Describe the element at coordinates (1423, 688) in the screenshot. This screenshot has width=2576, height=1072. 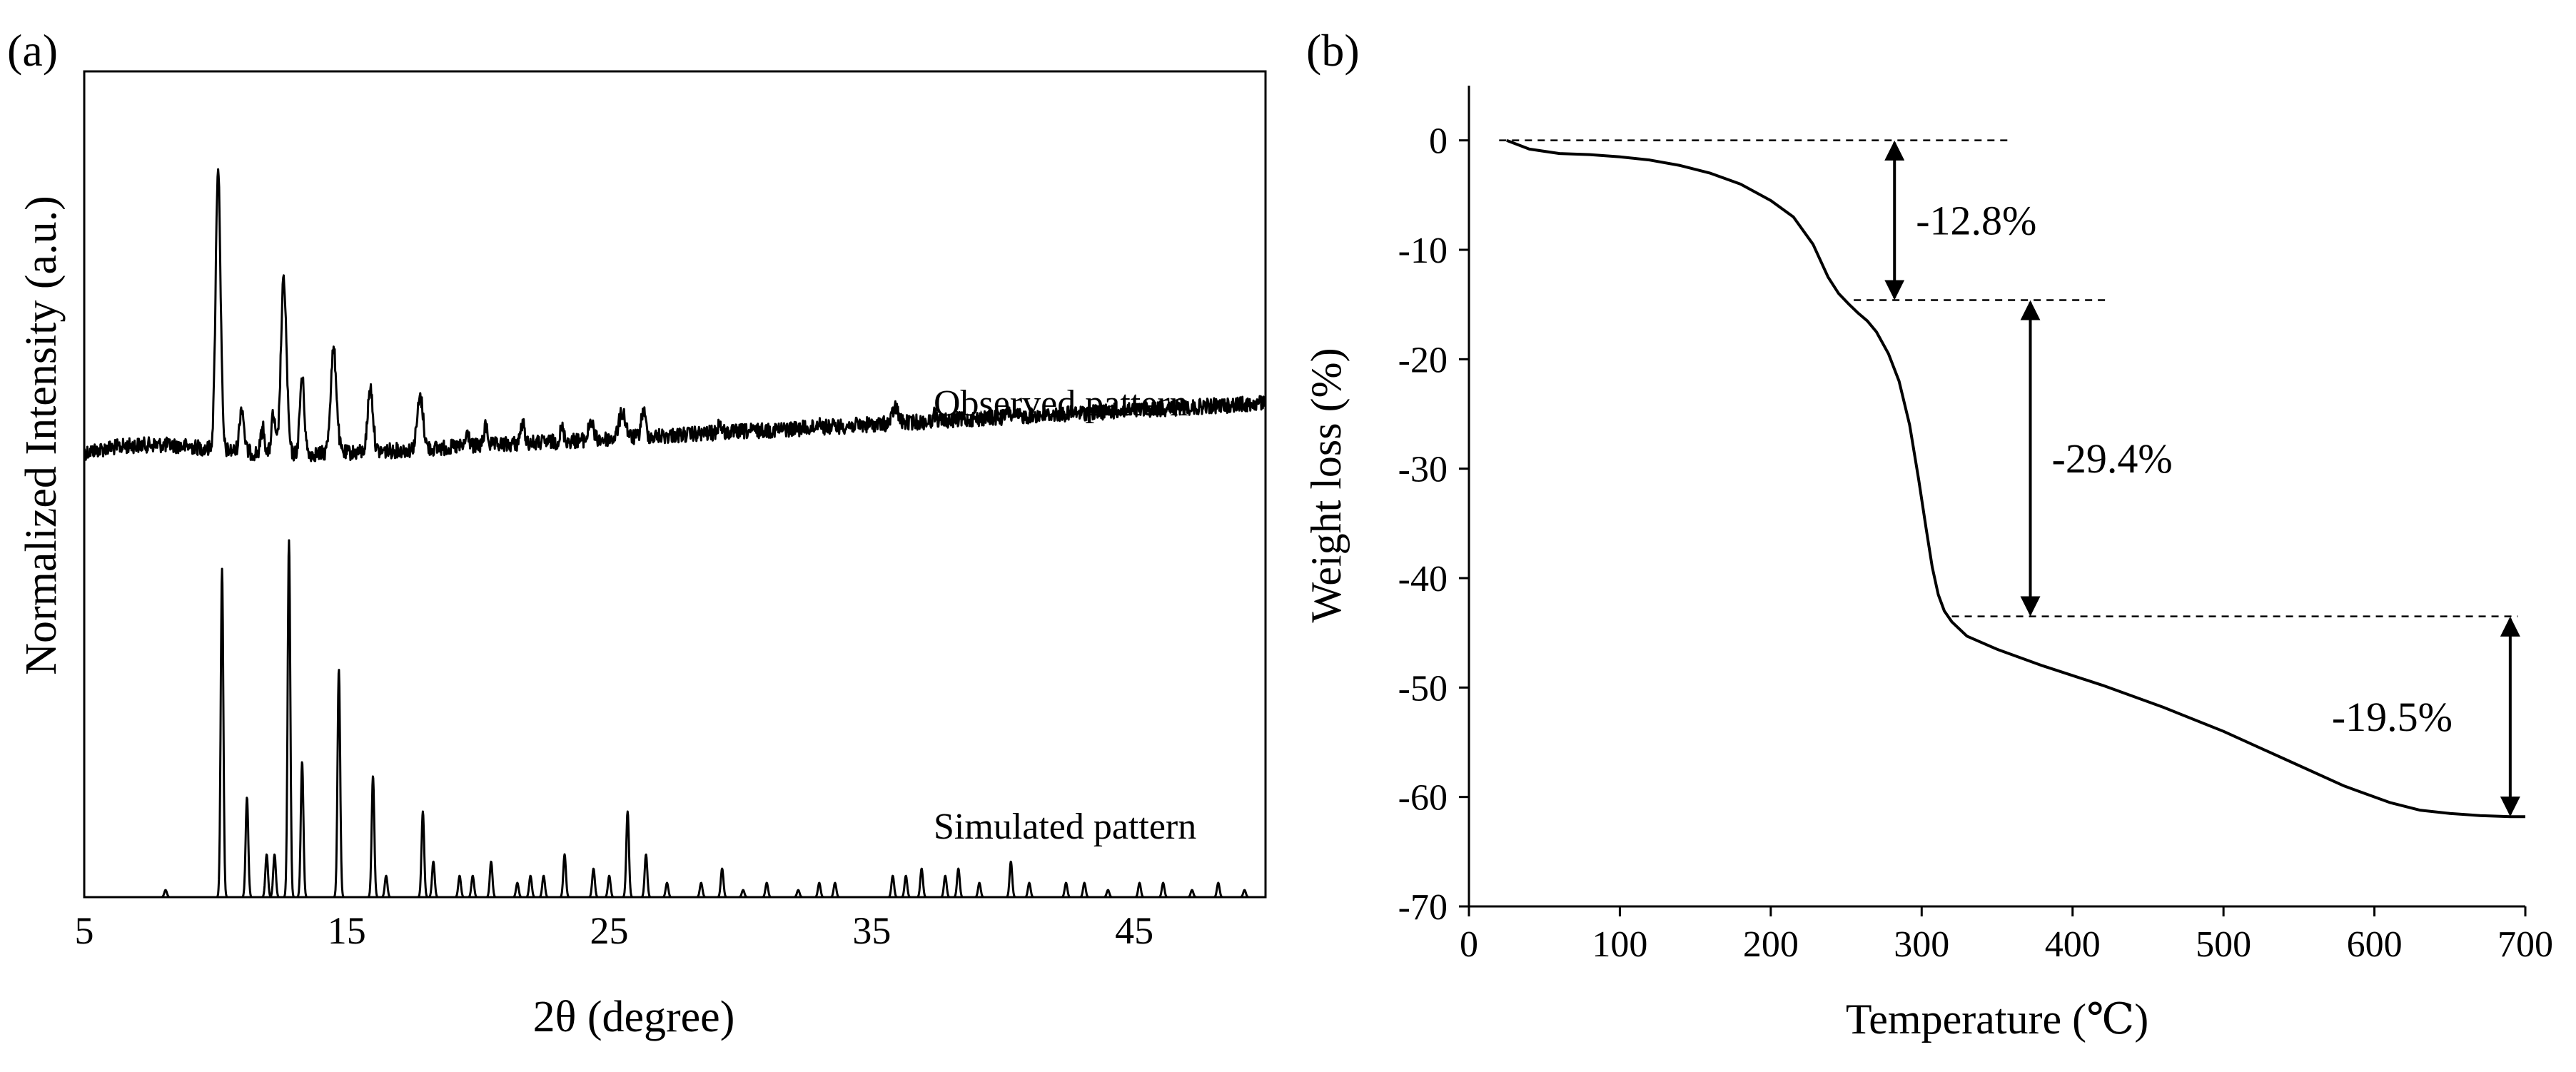
I see `panel-b-ytick-label: -50` at that location.